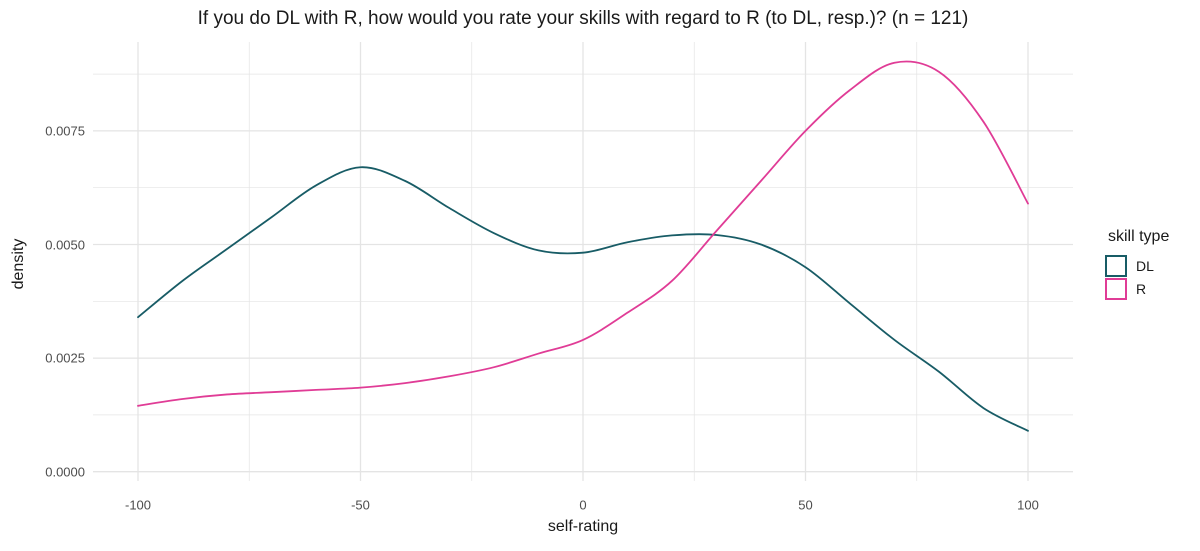  I want to click on y-tick-label: 0.0050, so click(65, 244).